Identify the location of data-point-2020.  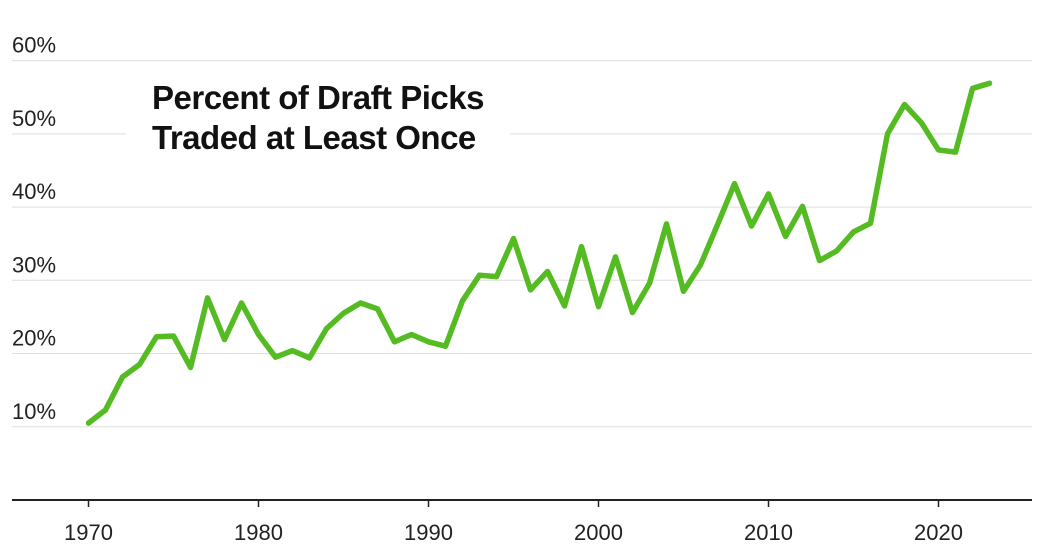
(939, 150).